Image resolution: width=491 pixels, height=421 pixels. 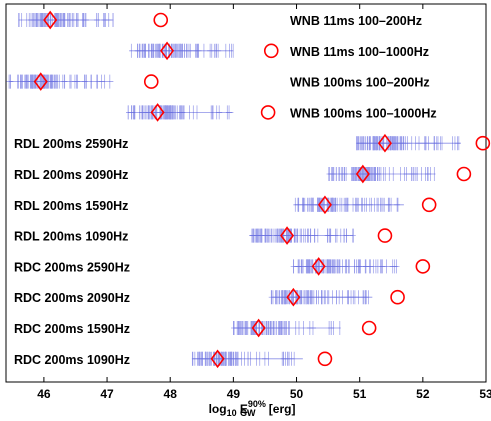 I want to click on x-tick-label: 49, so click(x=234, y=394).